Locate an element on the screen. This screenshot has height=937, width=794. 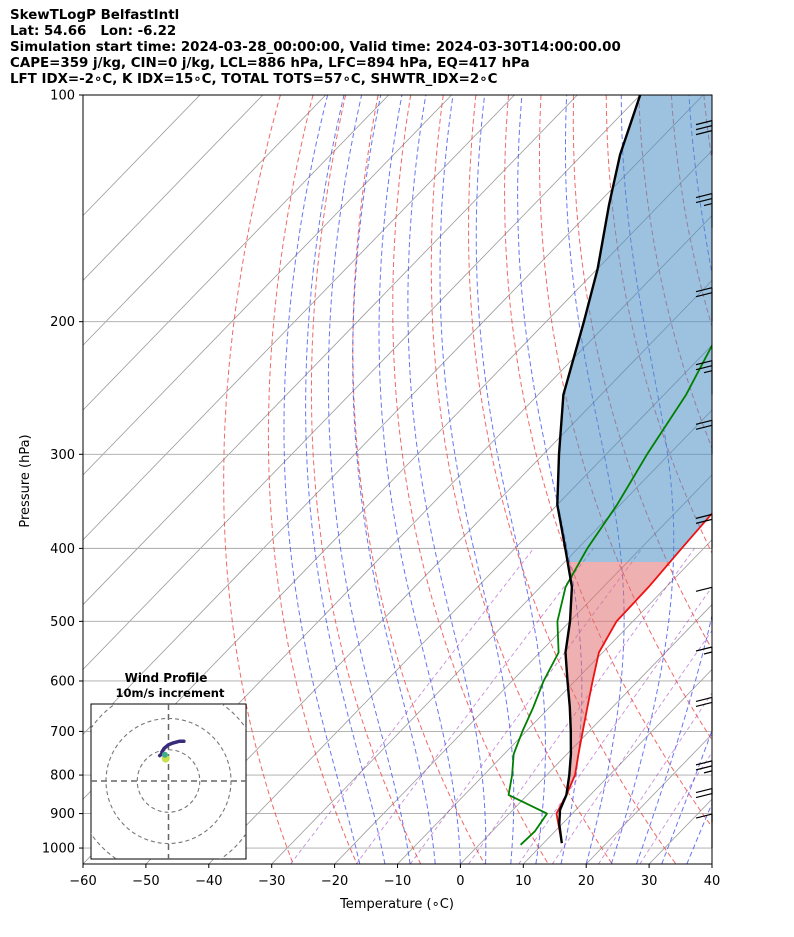
chart-title: SkewTLogP BelfastIntl is located at coordinates (95, 15).